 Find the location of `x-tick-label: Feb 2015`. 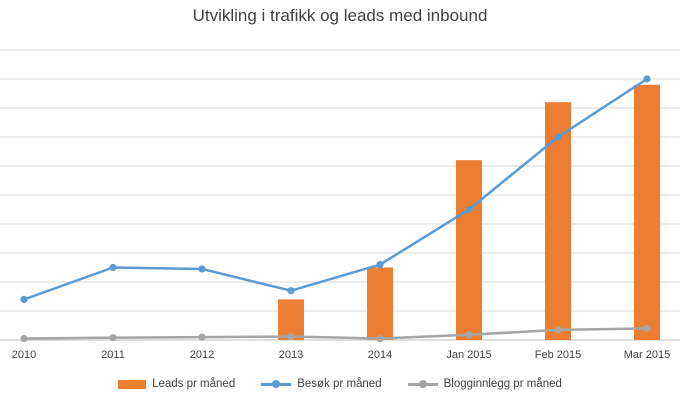

x-tick-label: Feb 2015 is located at coordinates (558, 355).